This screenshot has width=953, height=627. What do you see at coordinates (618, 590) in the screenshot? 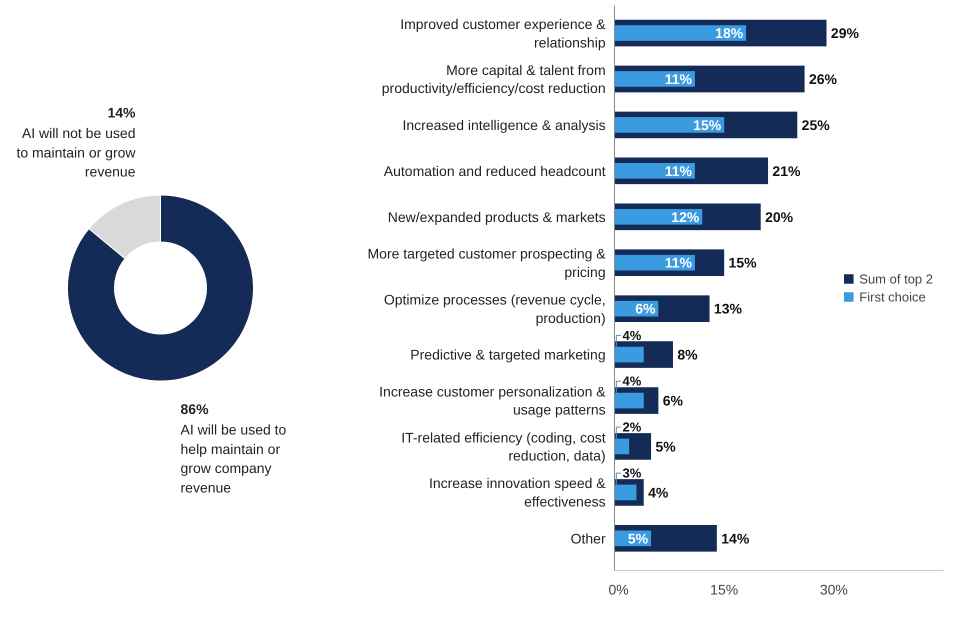
I see `x-tick-label: 0%` at bounding box center [618, 590].